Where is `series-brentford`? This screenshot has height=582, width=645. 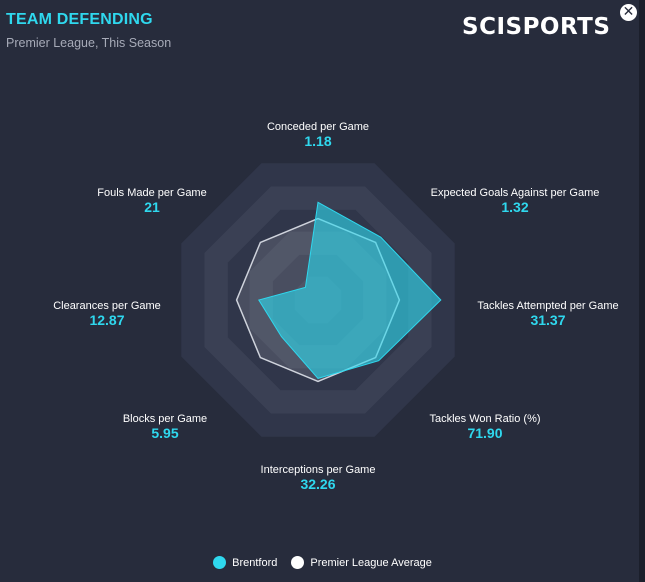
series-brentford is located at coordinates (350, 290).